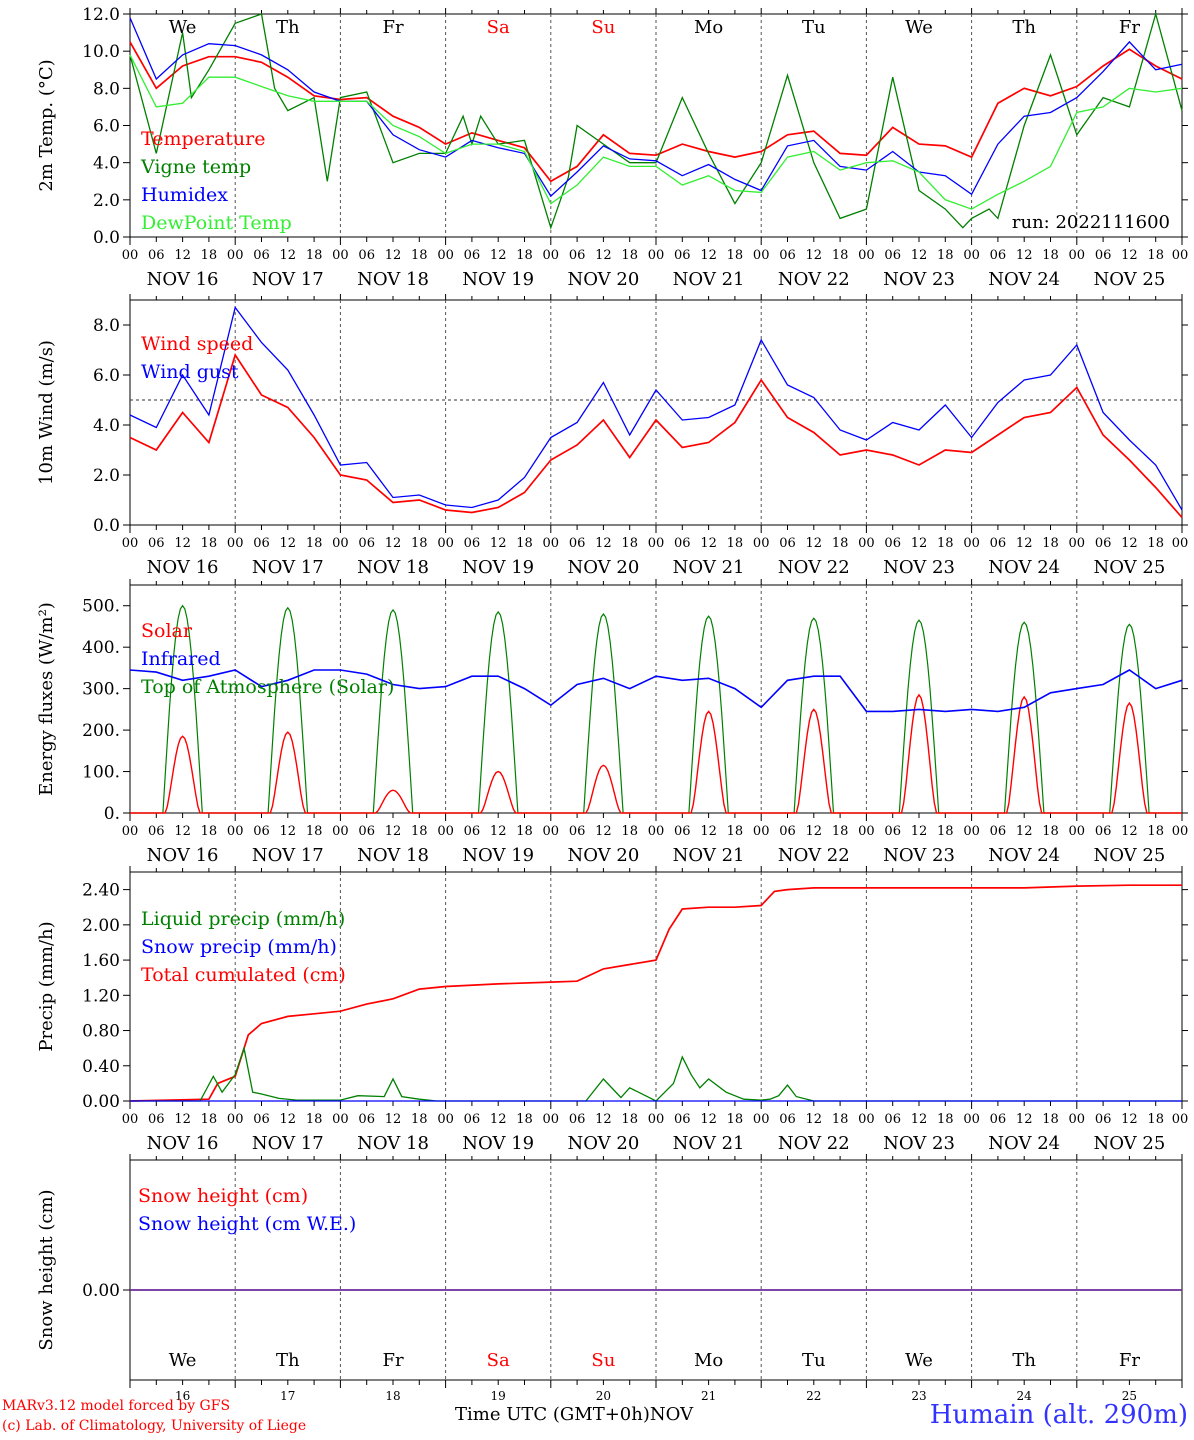 Image resolution: width=1194 pixels, height=1440 pixels. Describe the element at coordinates (498, 1143) in the screenshot. I see `date-label: NOV 19` at that location.